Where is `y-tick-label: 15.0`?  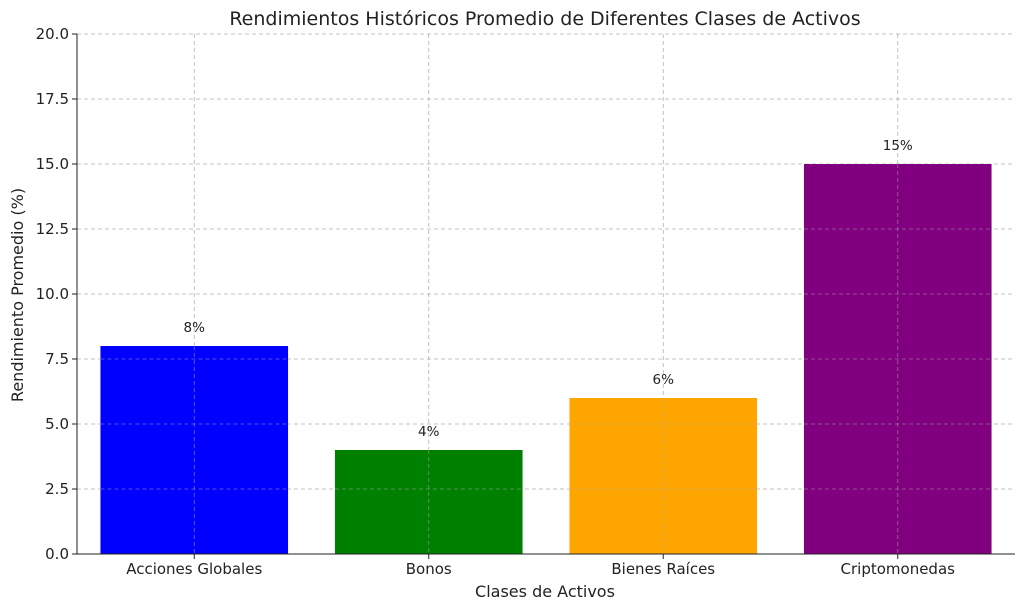 y-tick-label: 15.0 is located at coordinates (52, 164).